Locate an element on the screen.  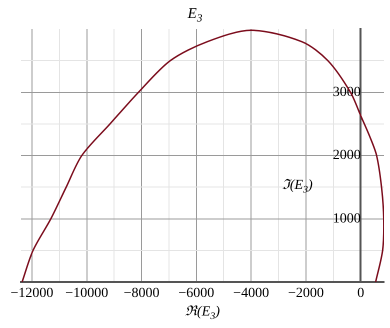
x-tick-label: −4000 is located at coordinates (251, 294).